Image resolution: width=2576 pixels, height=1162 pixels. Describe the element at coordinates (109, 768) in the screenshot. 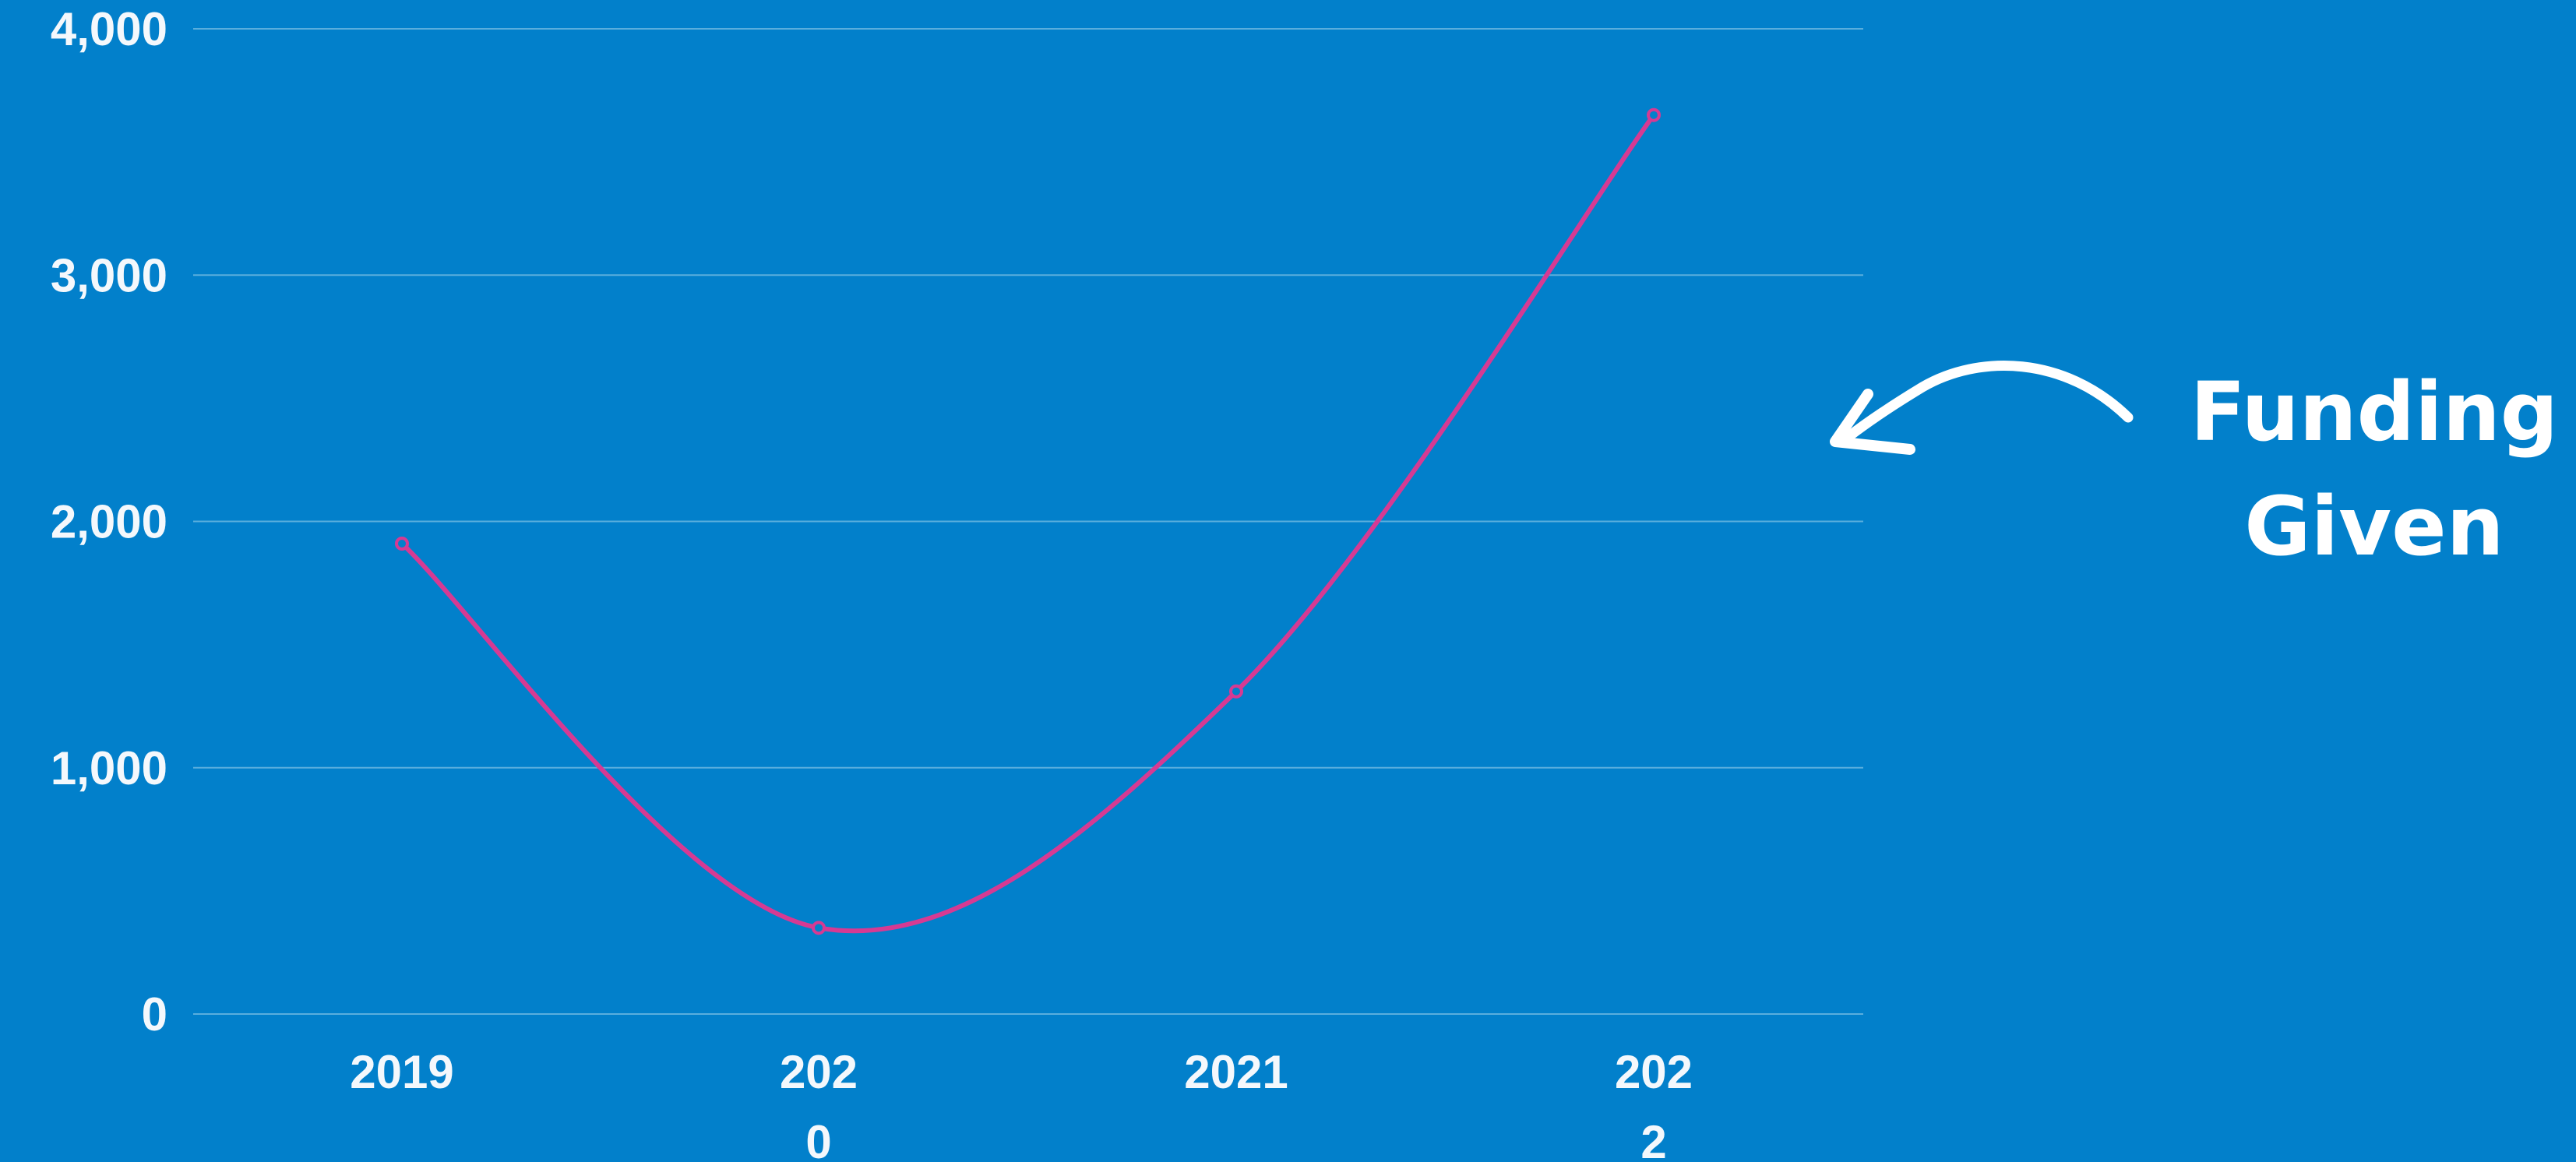

I see `y-tick-label: 1,000` at that location.